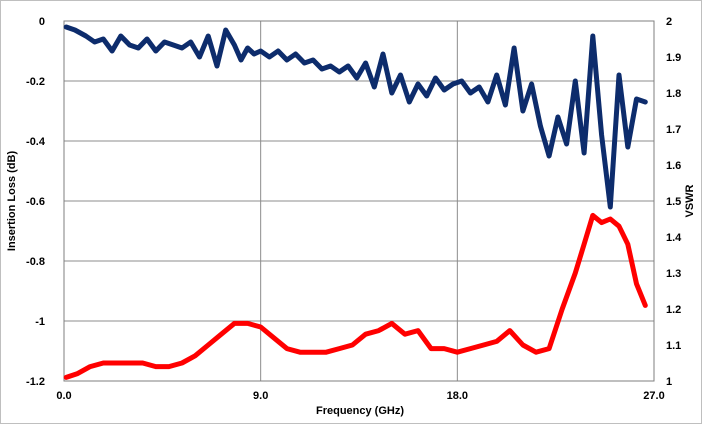 The height and width of the screenshot is (424, 702). What do you see at coordinates (669, 22) in the screenshot?
I see `y2-tick-label: 2` at bounding box center [669, 22].